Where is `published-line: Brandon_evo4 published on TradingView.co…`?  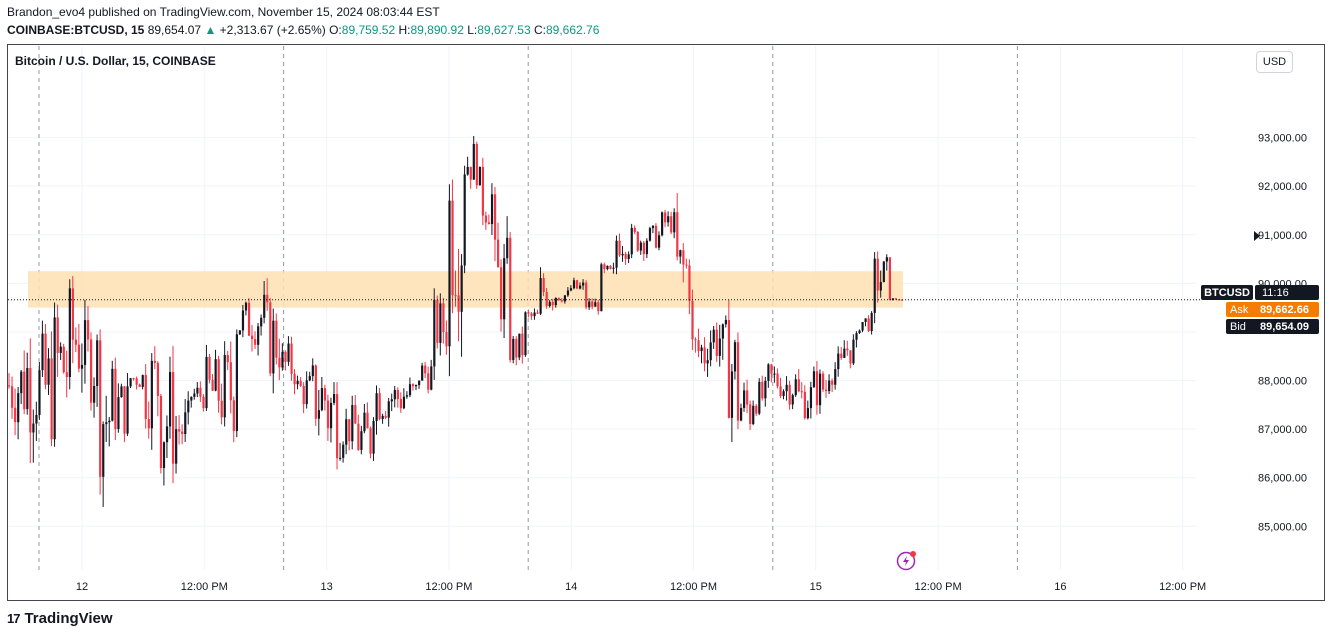
published-line: Brandon_evo4 published on TradingView.co… is located at coordinates (223, 12).